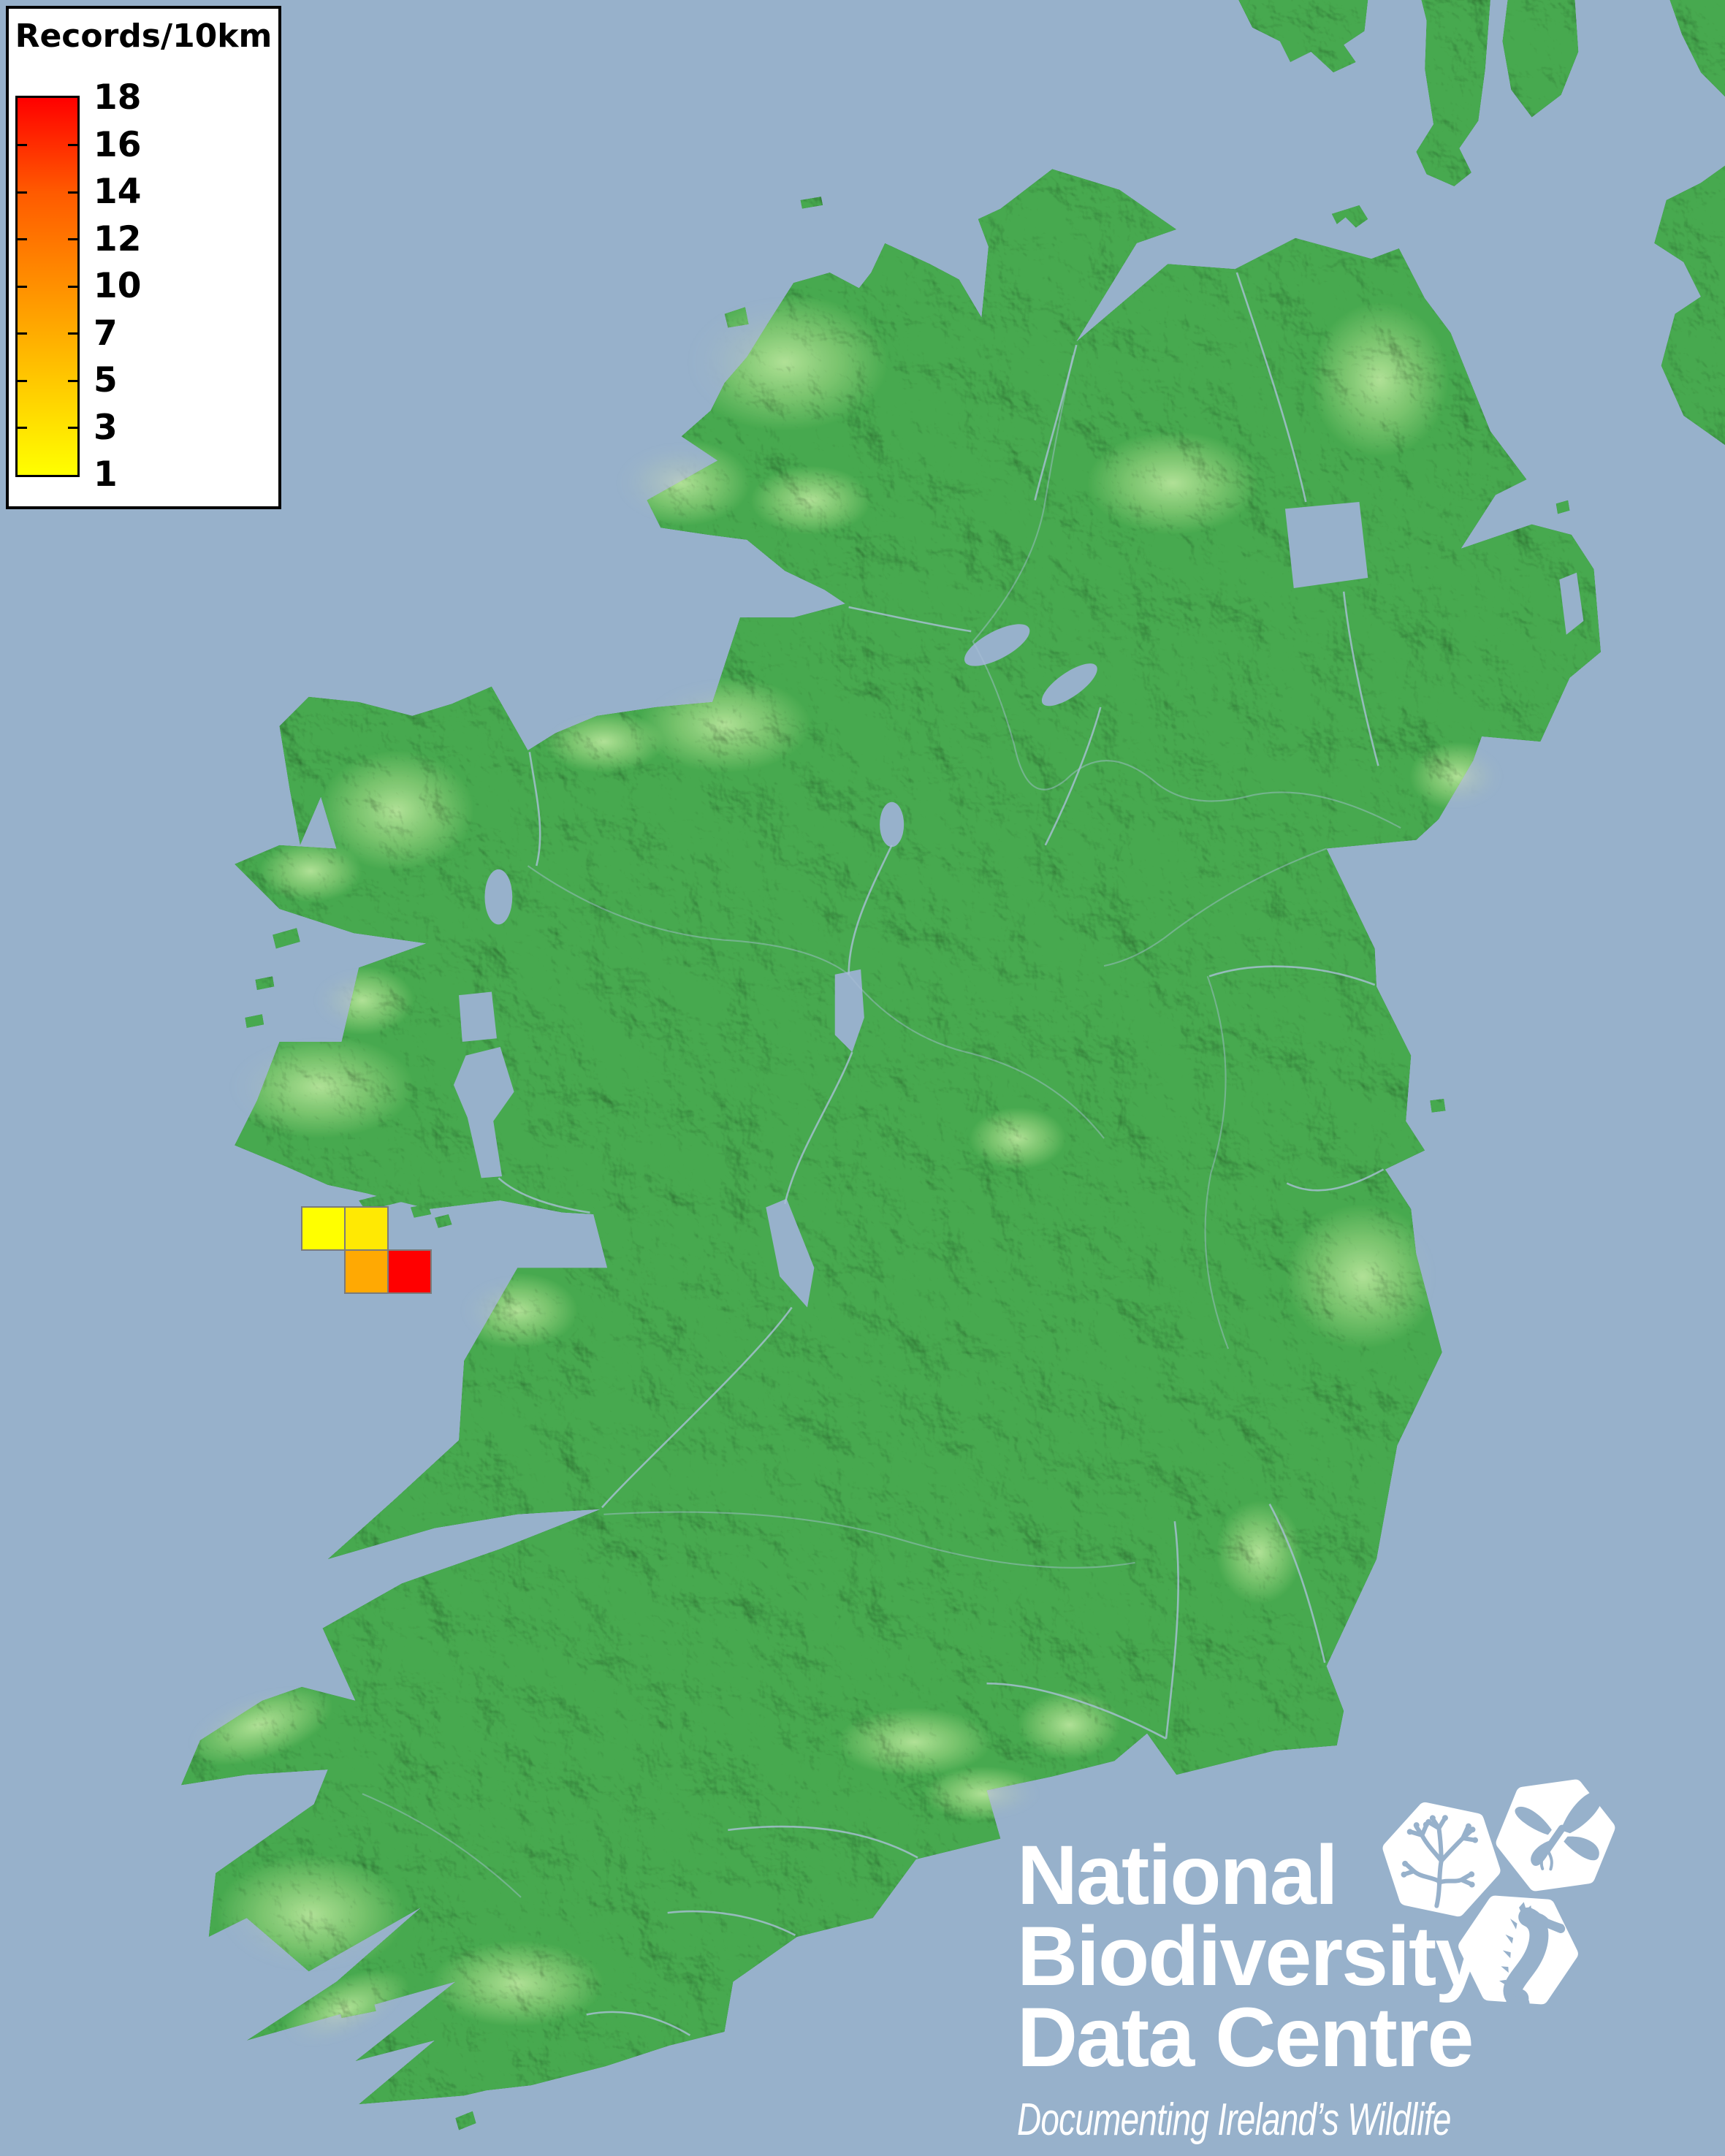  What do you see at coordinates (118, 192) in the screenshot?
I see `legend-tick-label: 14` at bounding box center [118, 192].